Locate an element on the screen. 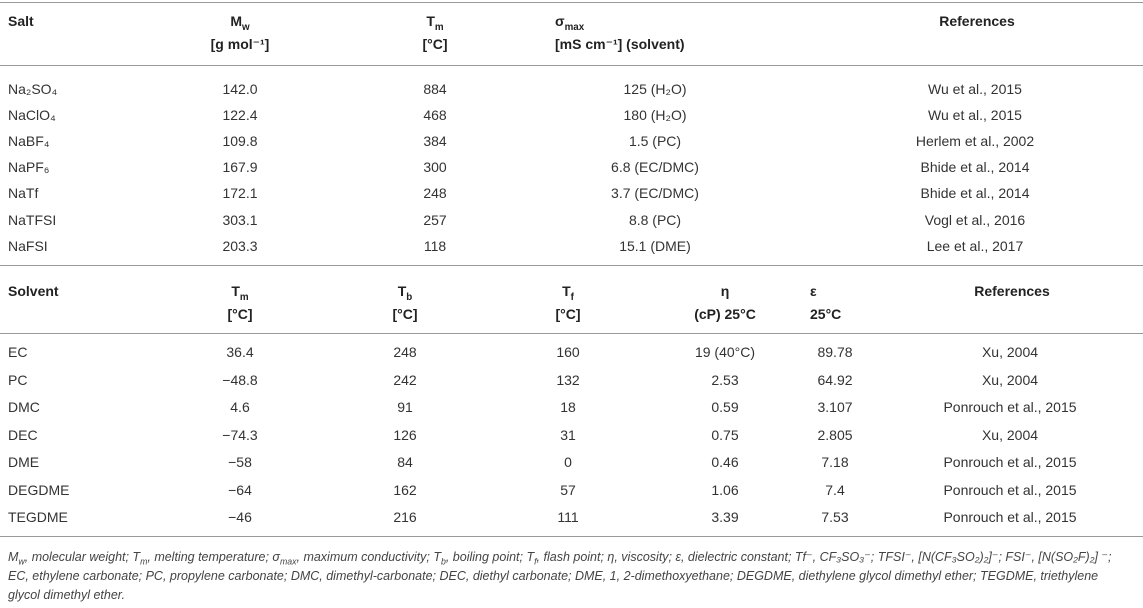  table-cell: Vogl et al., 2016 is located at coordinates (975, 219).